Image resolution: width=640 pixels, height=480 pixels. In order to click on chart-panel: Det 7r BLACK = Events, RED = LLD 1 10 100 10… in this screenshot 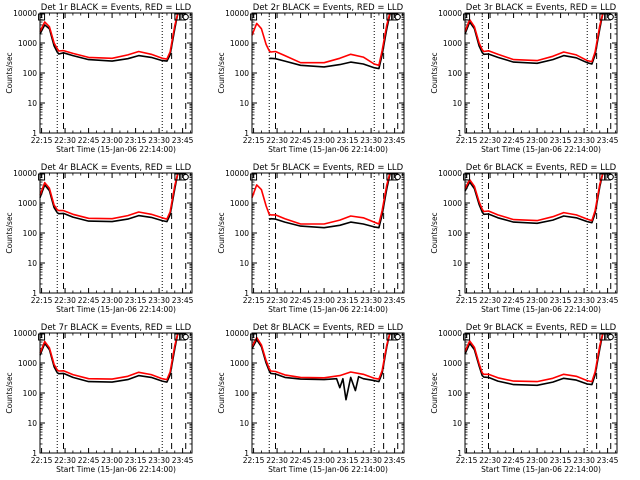, I will do `click(99, 398)`.